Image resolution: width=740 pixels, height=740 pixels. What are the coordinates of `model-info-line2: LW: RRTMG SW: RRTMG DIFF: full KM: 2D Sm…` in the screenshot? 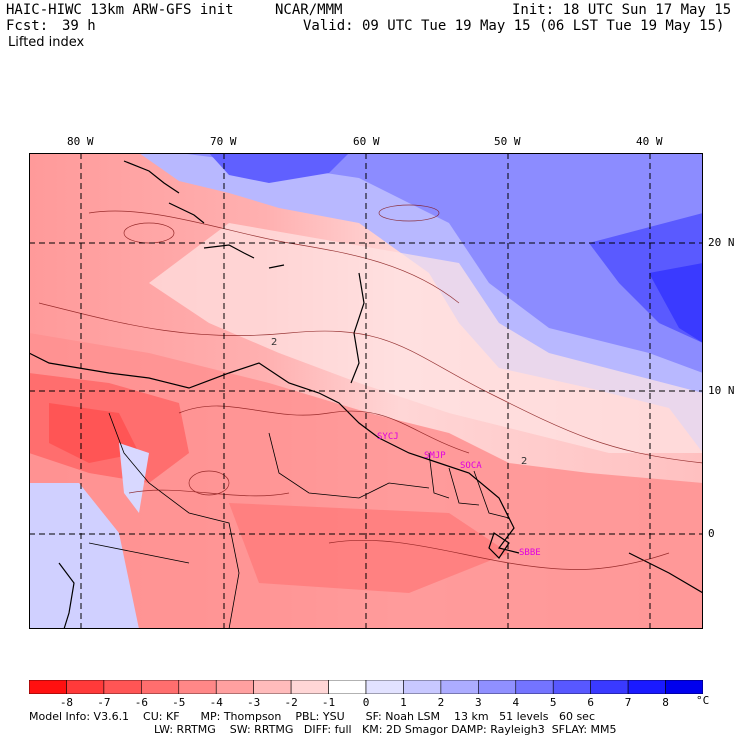 It's located at (385, 729).